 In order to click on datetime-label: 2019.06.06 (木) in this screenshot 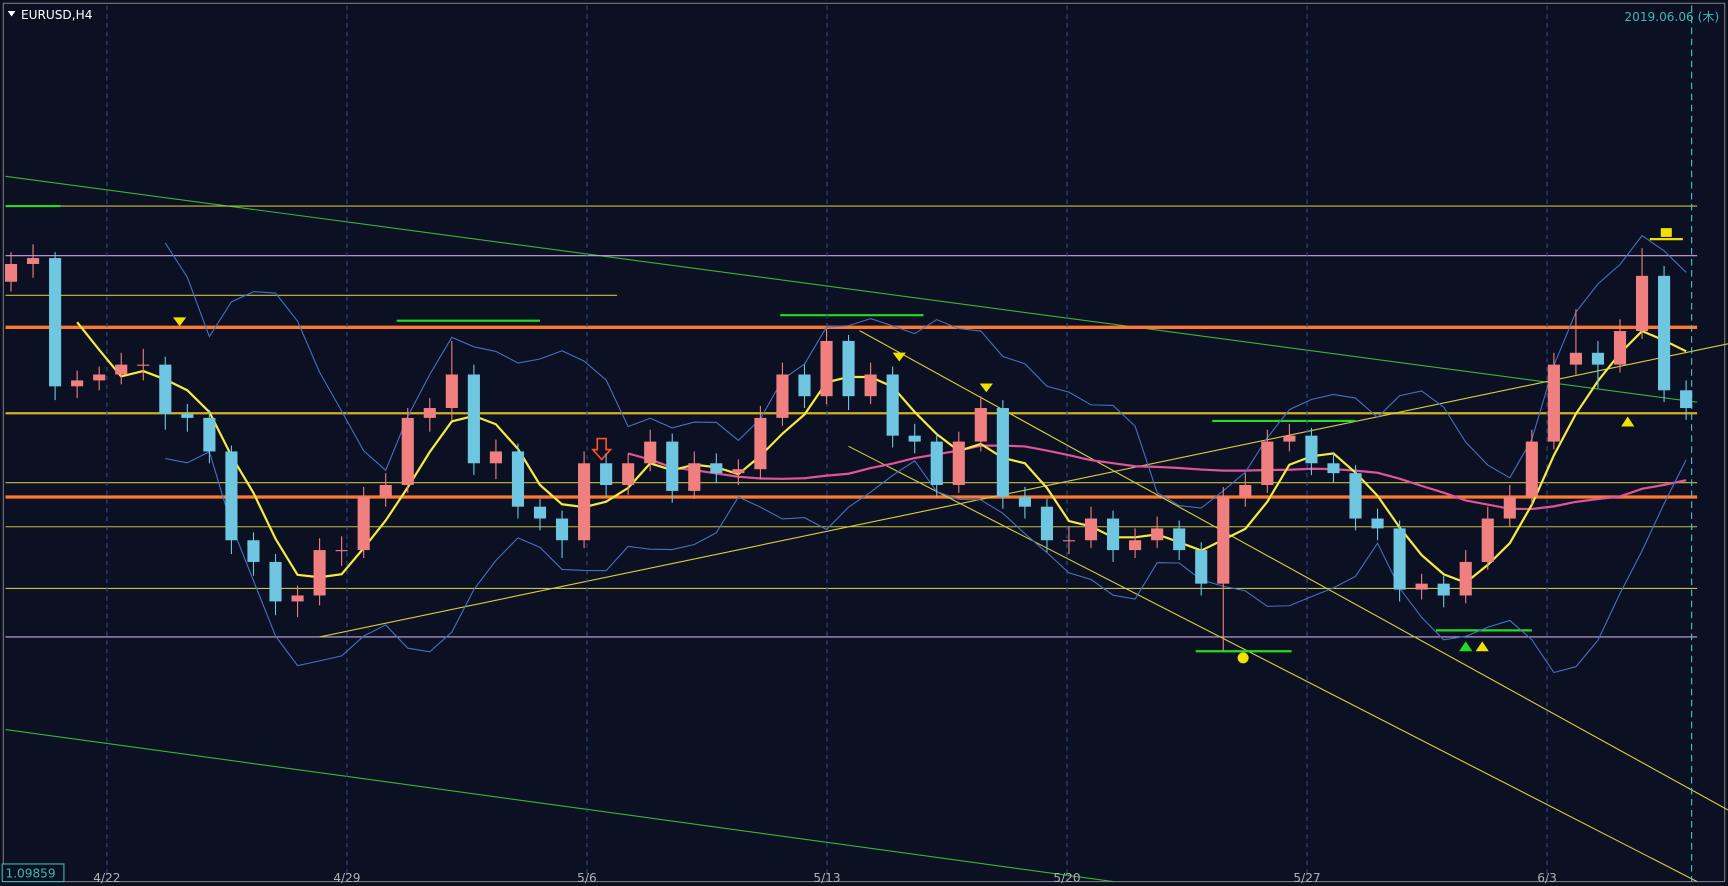, I will do `click(1671, 17)`.